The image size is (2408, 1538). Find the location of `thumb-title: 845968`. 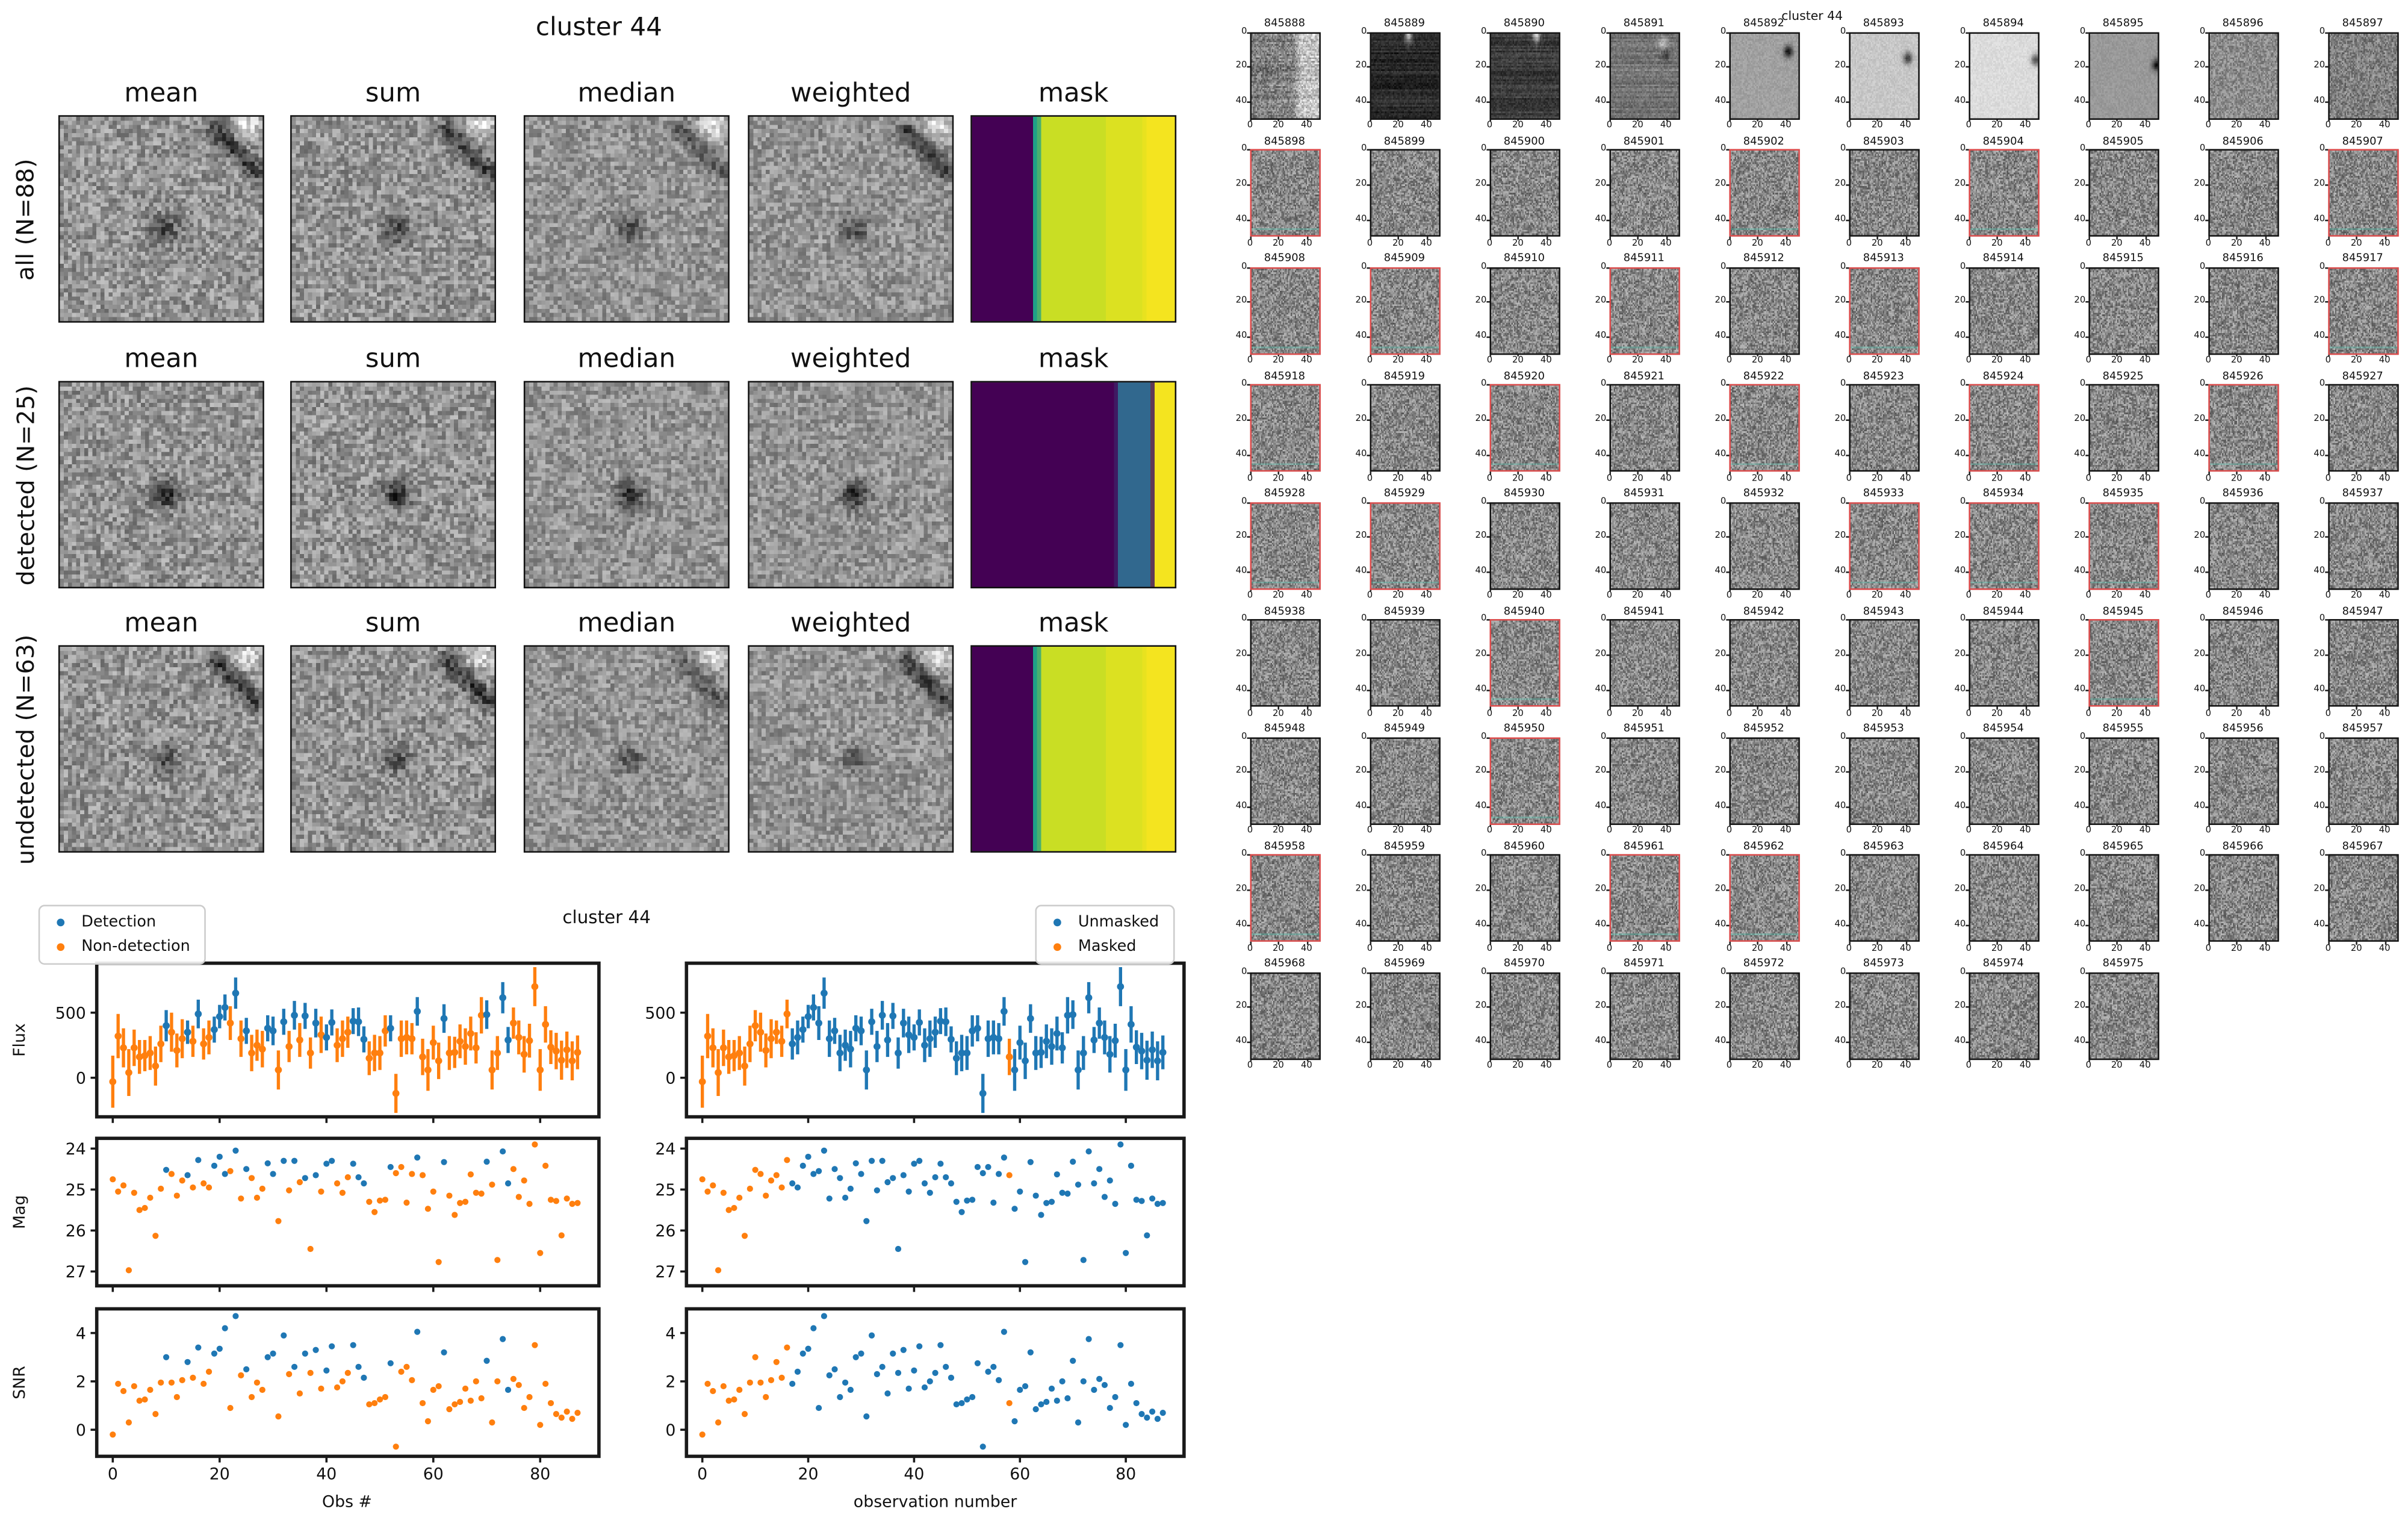

thumb-title: 845968 is located at coordinates (1285, 964).